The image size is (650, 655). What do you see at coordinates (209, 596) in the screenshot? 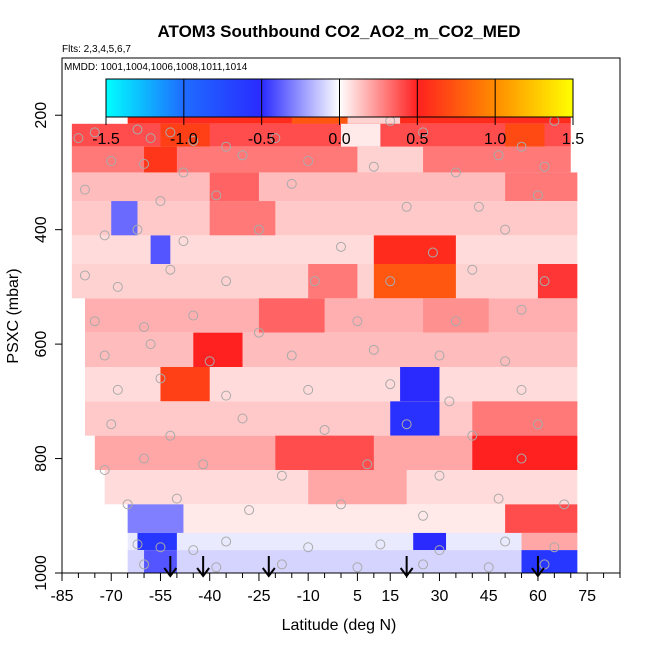
I see `x-tick-label: -40` at bounding box center [209, 596].